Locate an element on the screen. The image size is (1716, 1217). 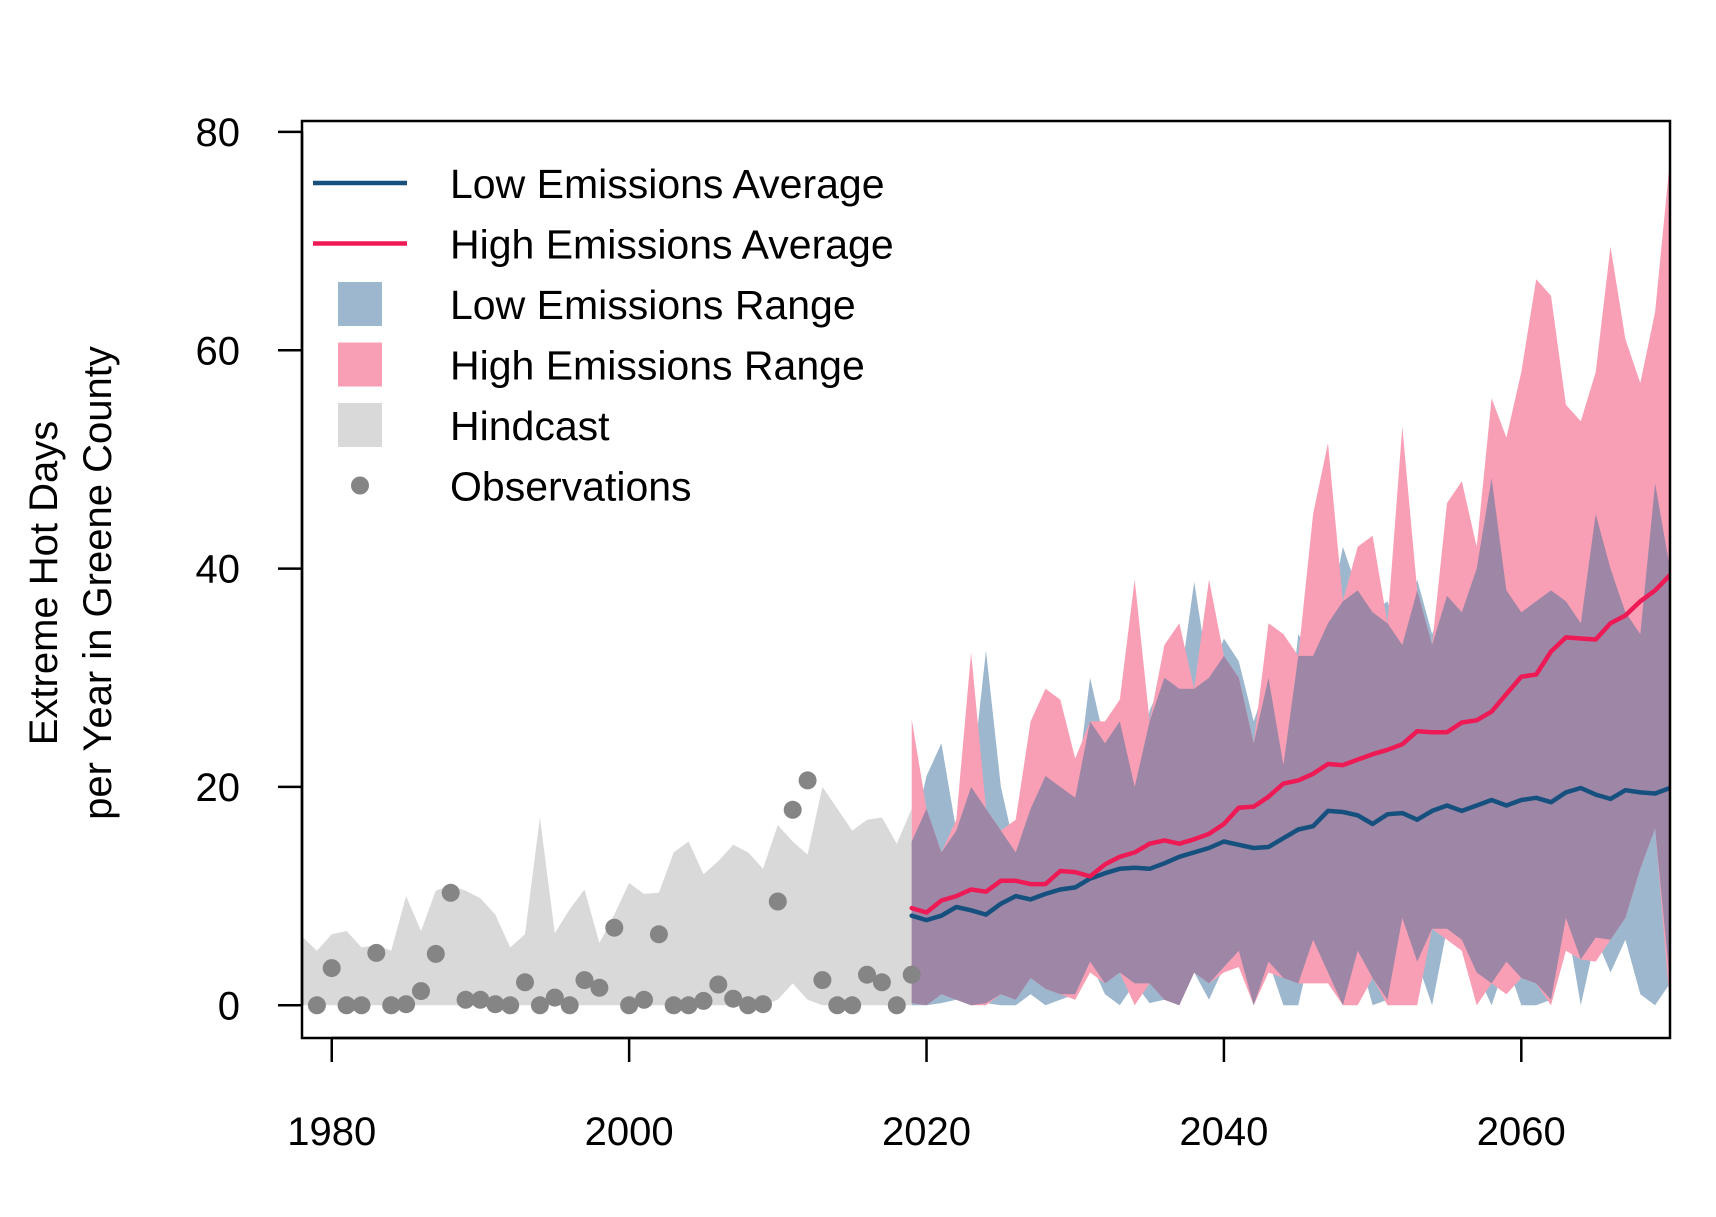
legend-item: Observations is located at coordinates (521, 487).